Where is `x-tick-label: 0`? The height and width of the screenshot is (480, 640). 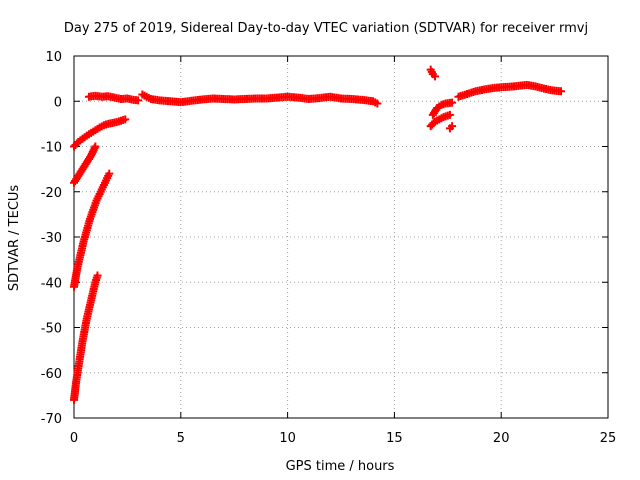
x-tick-label: 0 is located at coordinates (74, 438).